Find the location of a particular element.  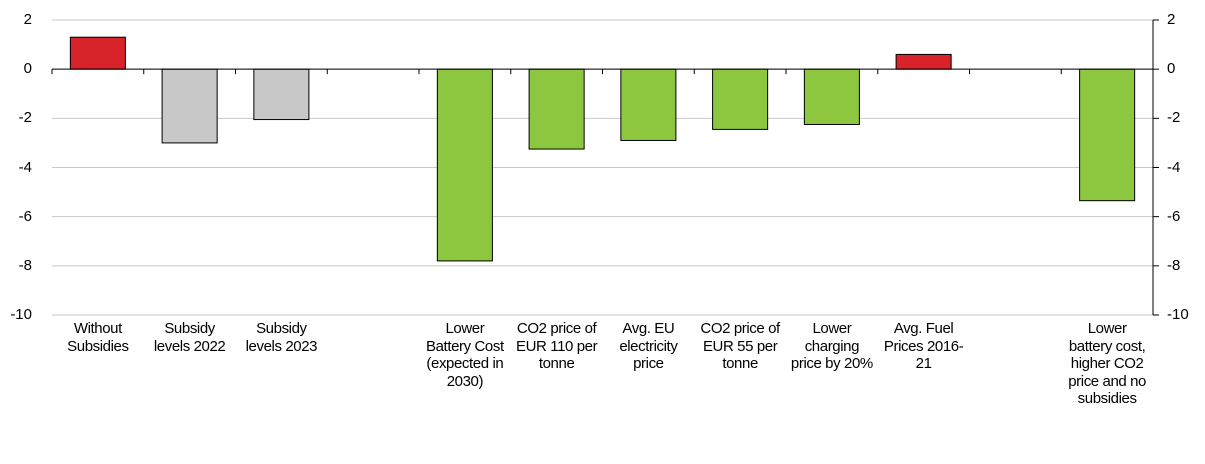

y2-tick-label: 2 is located at coordinates (1171, 19).